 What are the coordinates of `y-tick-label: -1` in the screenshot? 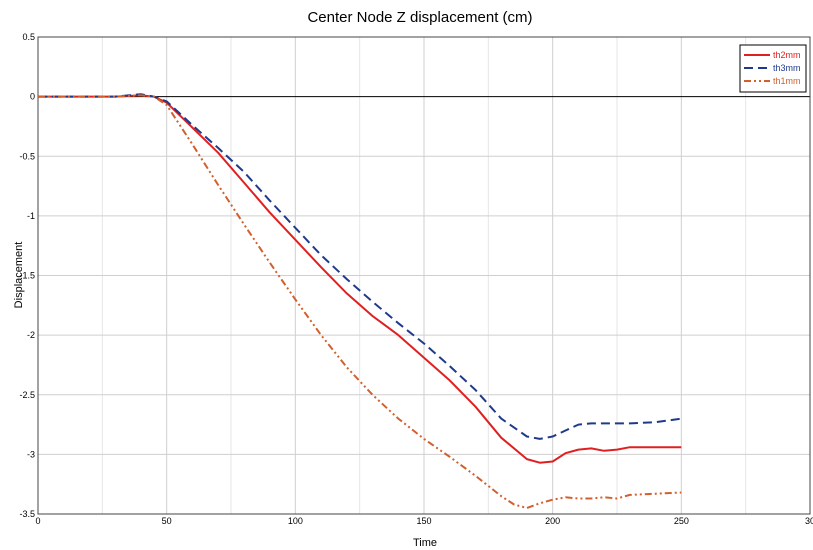 It's located at (31, 216).